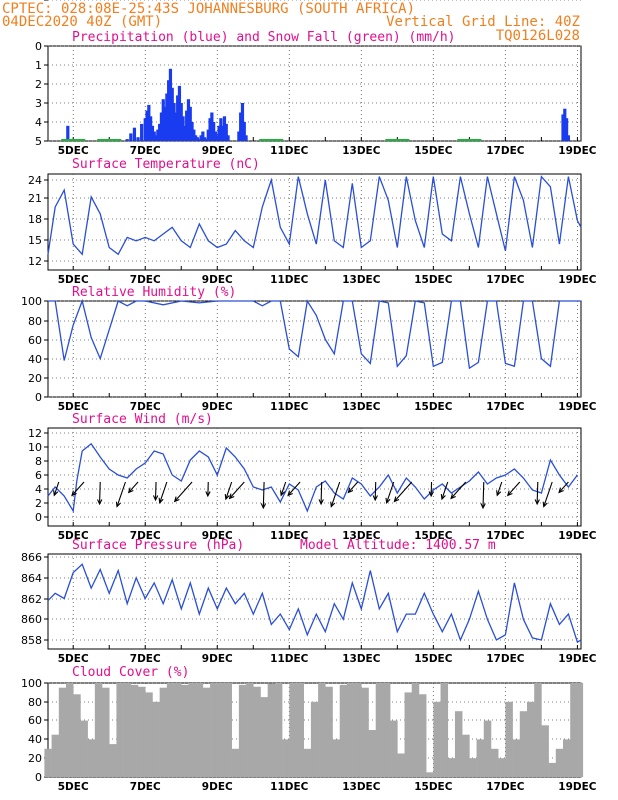  What do you see at coordinates (31, 301) in the screenshot?
I see `y-tick-label: 100` at bounding box center [31, 301].